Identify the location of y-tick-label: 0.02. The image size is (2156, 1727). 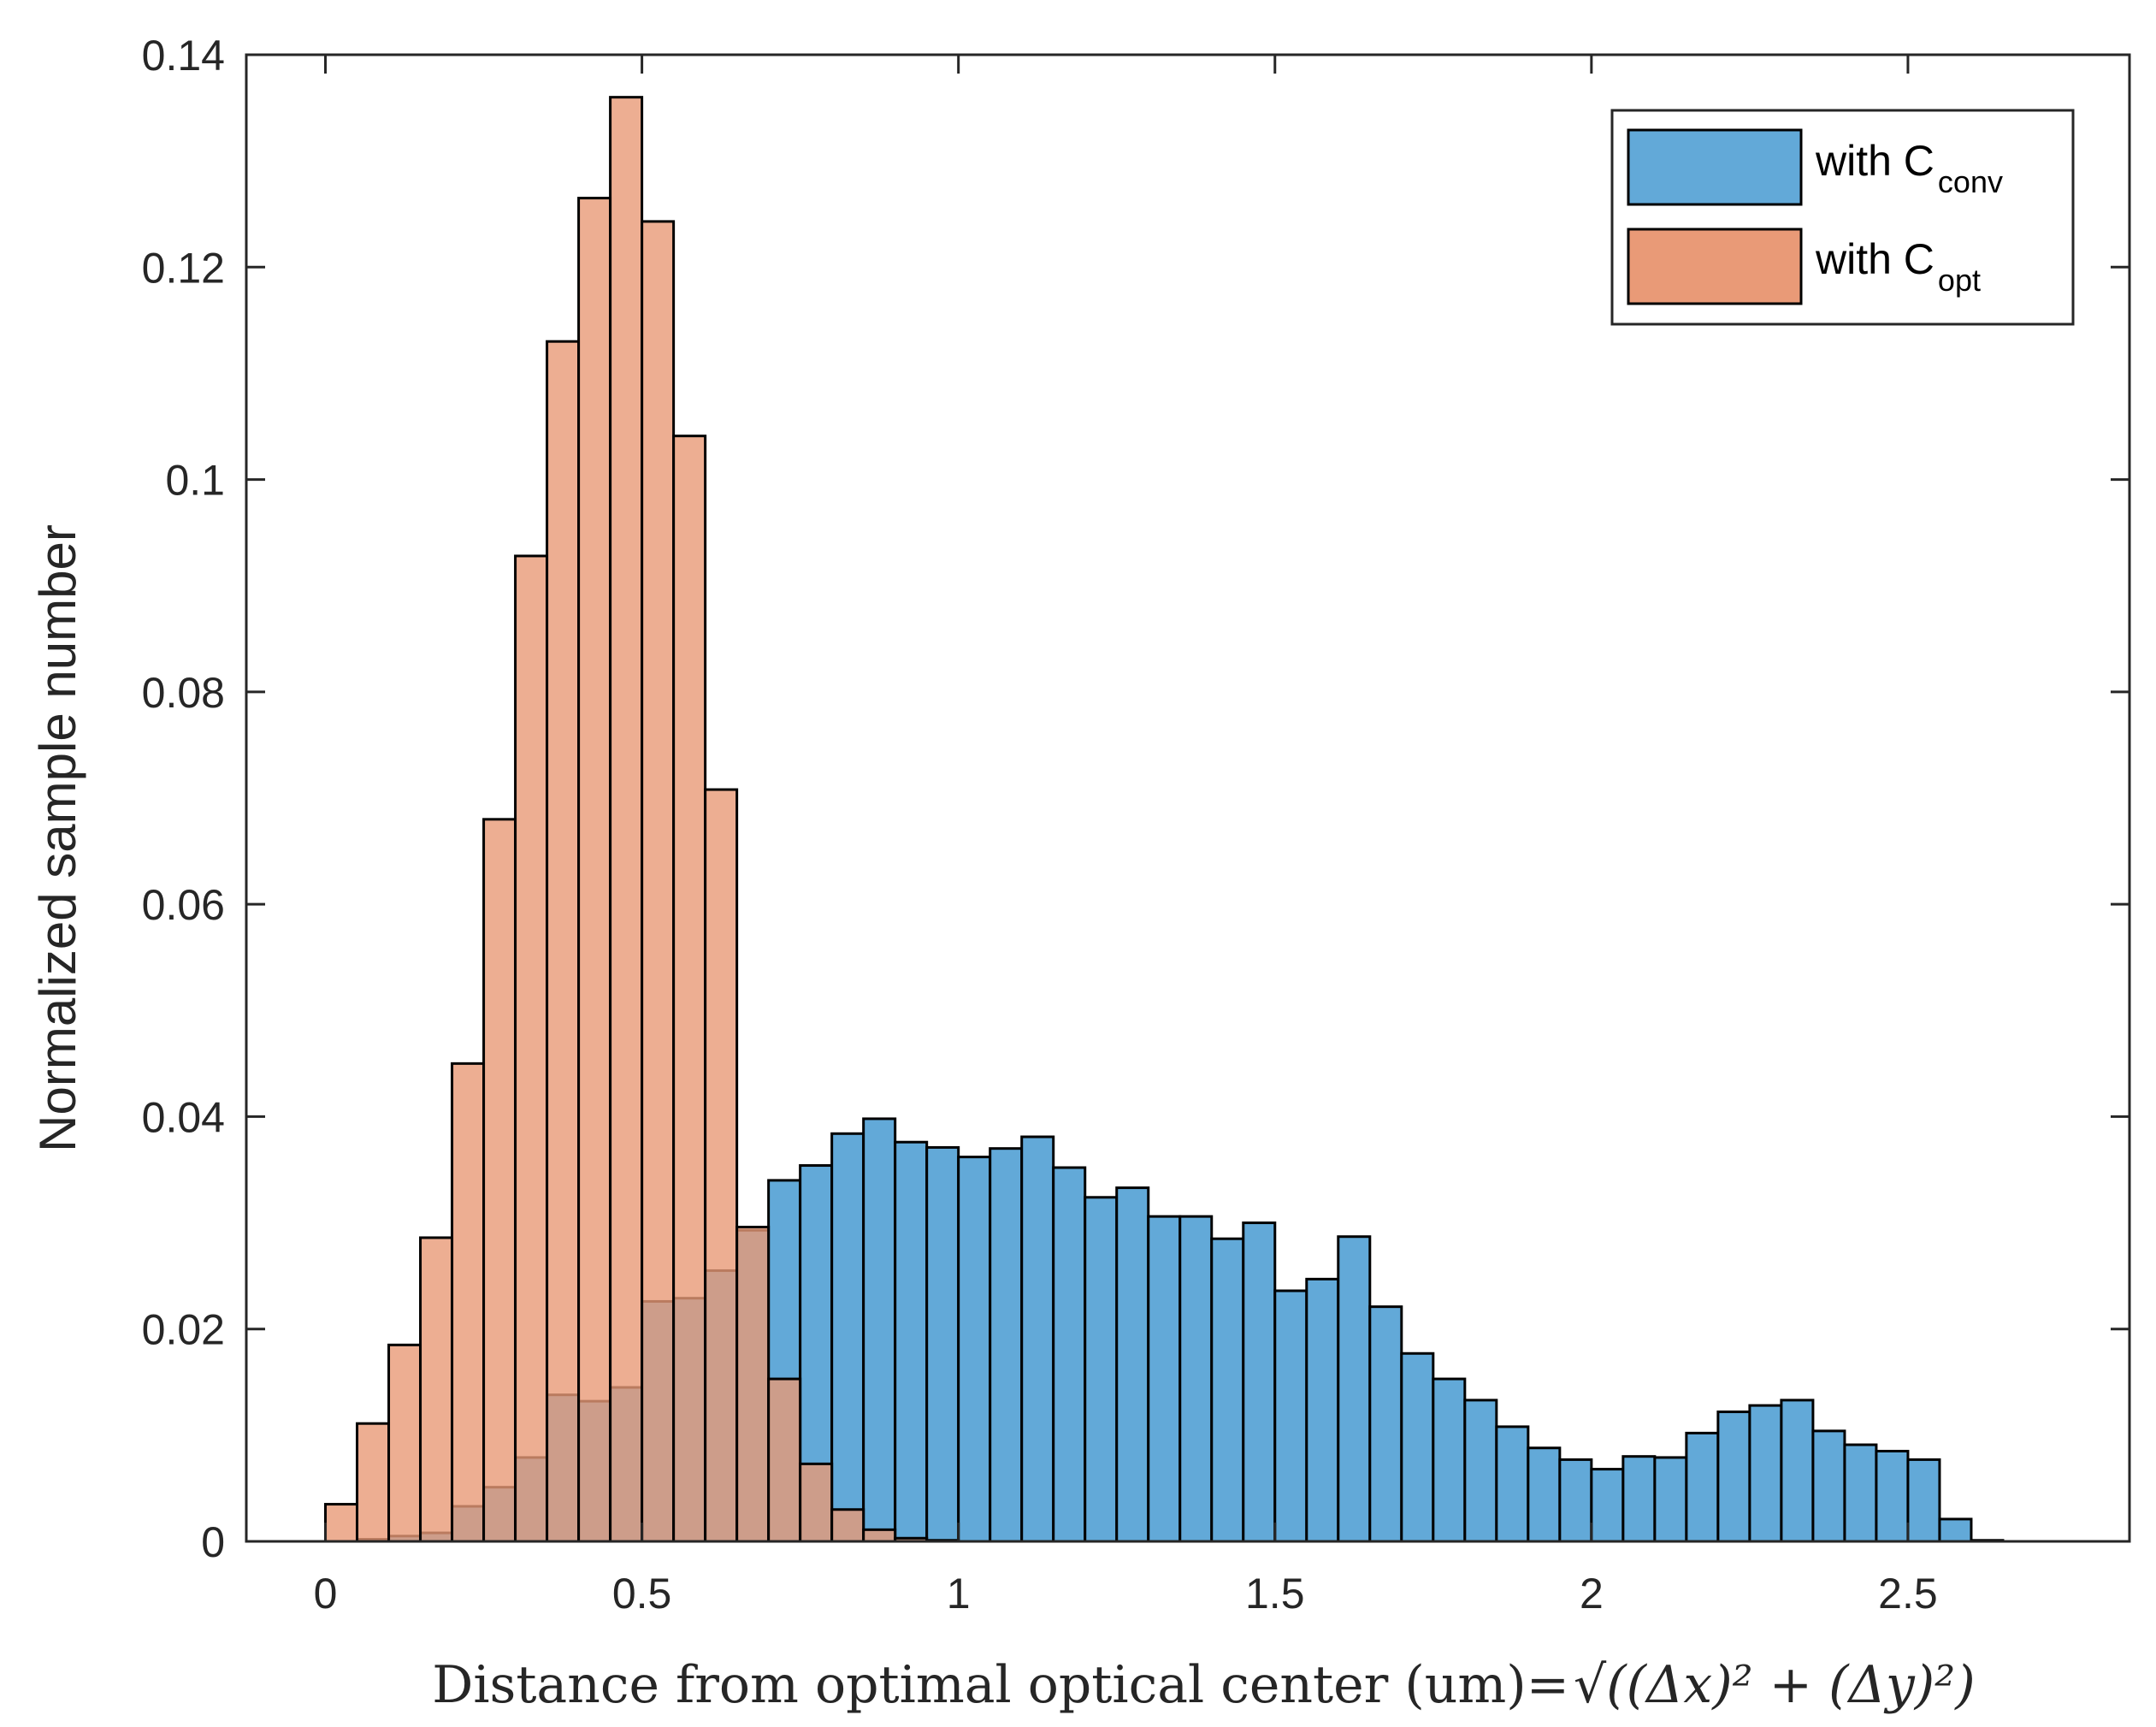
(183, 1330).